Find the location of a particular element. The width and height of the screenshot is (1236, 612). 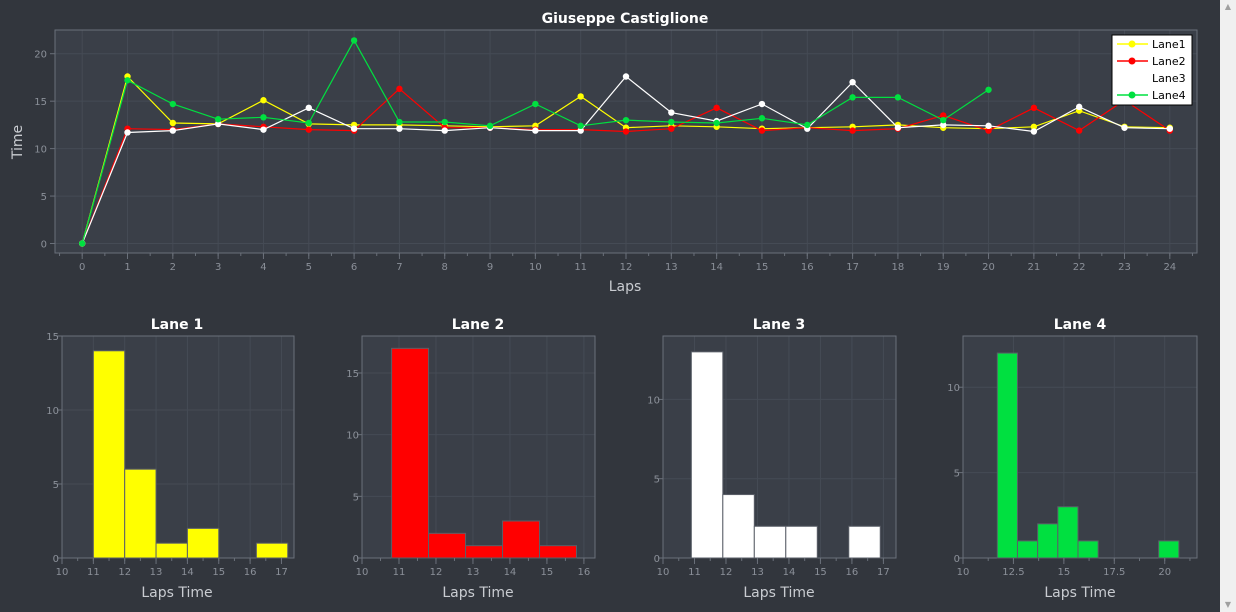

histogram-title: Lane 2 is located at coordinates (478, 325).